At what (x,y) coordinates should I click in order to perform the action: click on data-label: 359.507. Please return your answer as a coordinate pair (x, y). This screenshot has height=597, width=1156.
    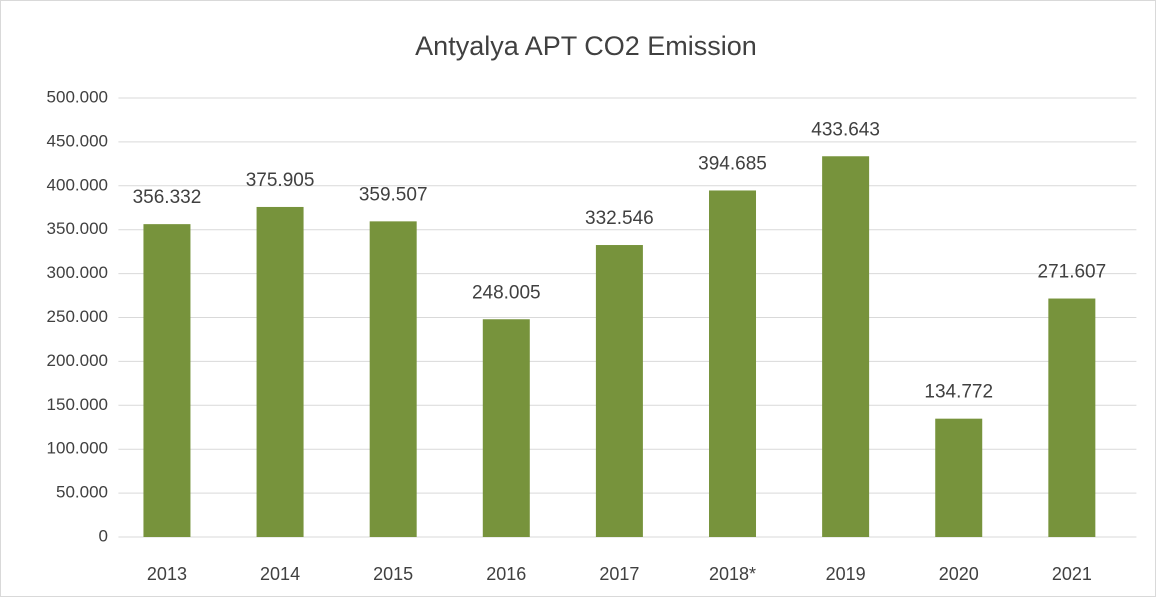
    Looking at the image, I should click on (393, 194).